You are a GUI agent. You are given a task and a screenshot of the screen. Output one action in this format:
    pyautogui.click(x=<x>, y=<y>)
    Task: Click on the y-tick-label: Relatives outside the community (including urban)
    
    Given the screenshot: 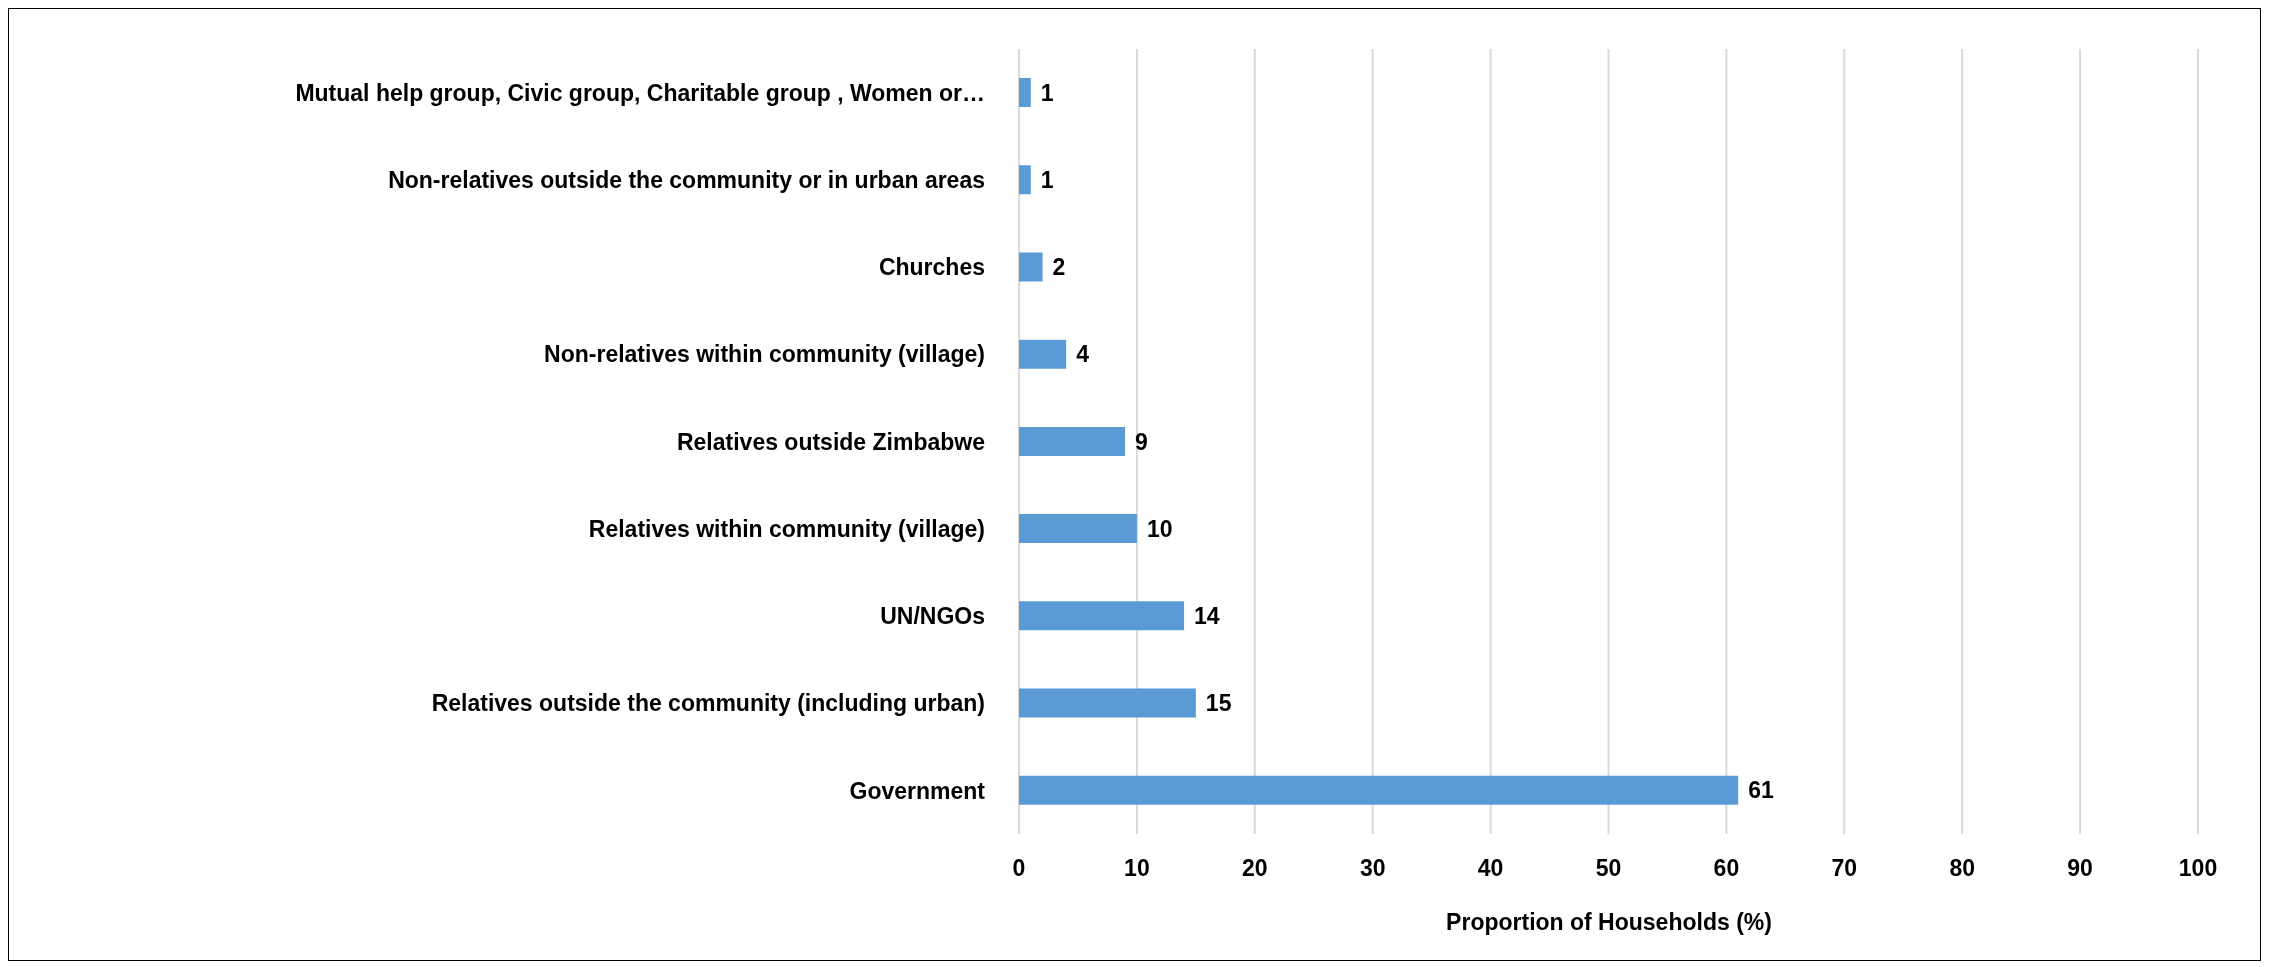 What is the action you would take?
    pyautogui.click(x=708, y=703)
    